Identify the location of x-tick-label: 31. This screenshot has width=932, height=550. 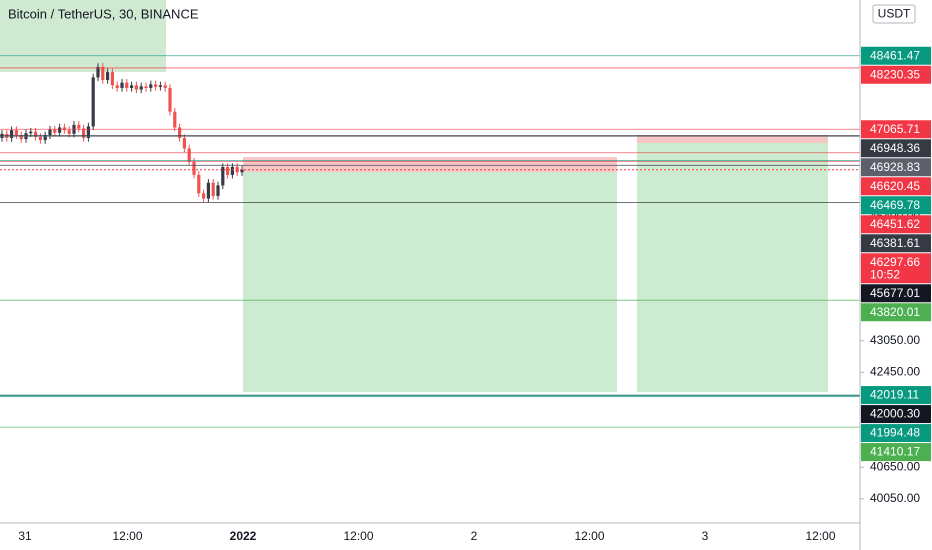
(25, 536).